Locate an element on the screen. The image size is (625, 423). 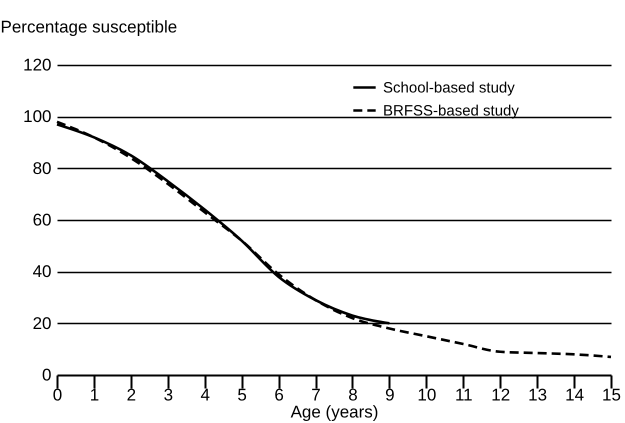
y-tick-label: 100 is located at coordinates (37, 116).